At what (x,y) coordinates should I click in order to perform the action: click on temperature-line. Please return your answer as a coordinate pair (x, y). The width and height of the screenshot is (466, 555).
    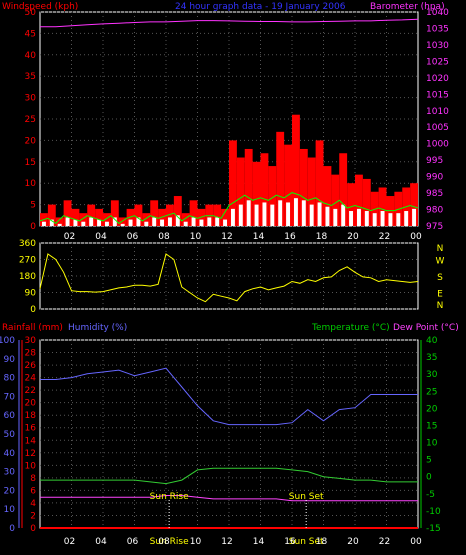
    Looking at the image, I should click on (229, 476).